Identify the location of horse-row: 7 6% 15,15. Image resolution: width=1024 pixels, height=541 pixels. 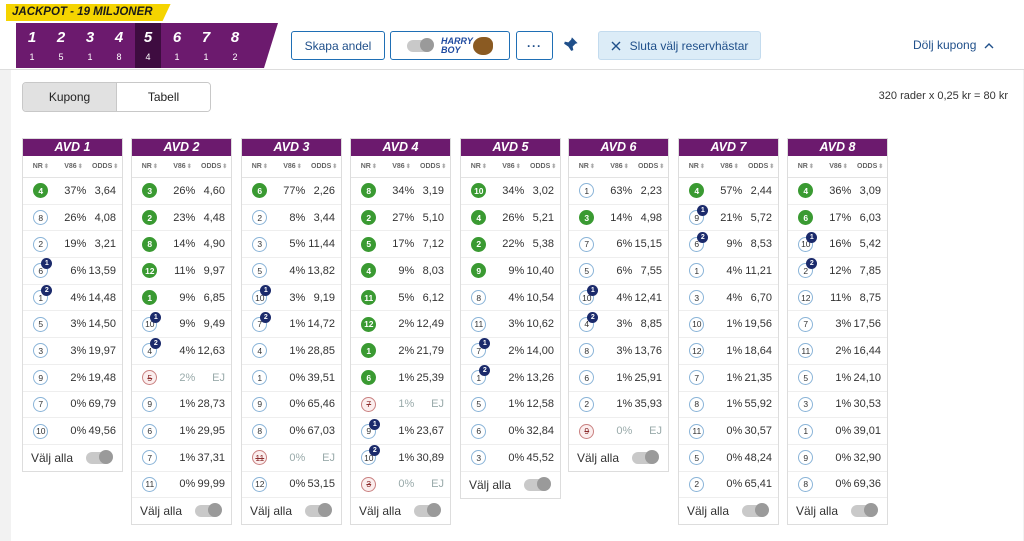
(618, 245).